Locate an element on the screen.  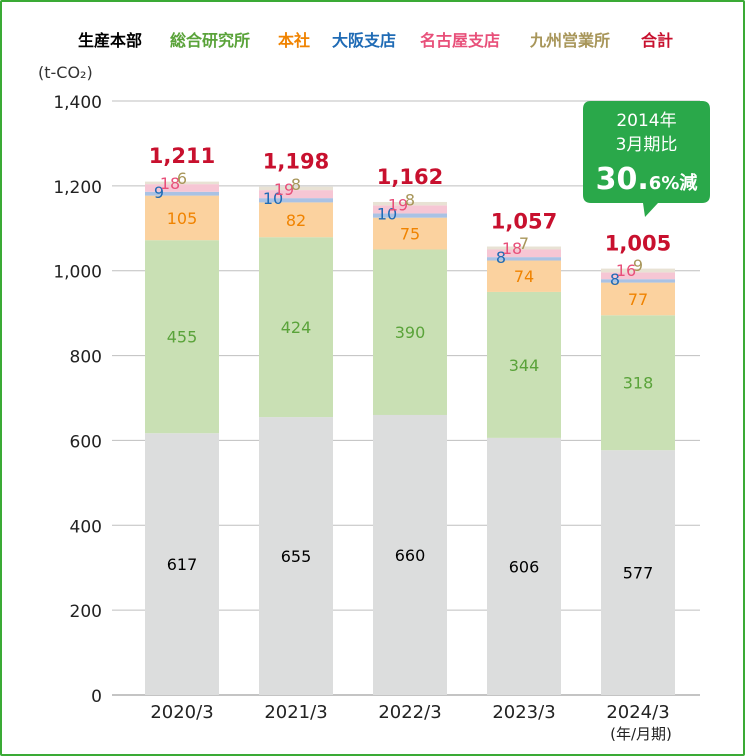
data-label: 606 is located at coordinates (524, 566).